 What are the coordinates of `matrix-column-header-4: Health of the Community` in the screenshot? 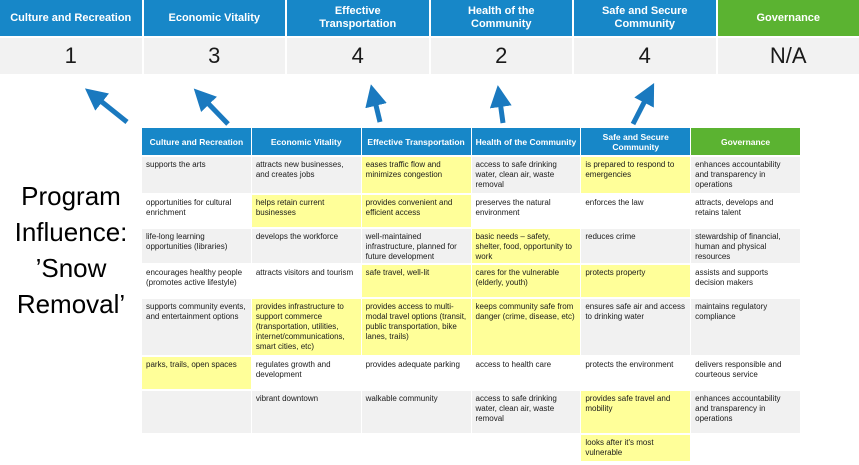 It's located at (526, 141).